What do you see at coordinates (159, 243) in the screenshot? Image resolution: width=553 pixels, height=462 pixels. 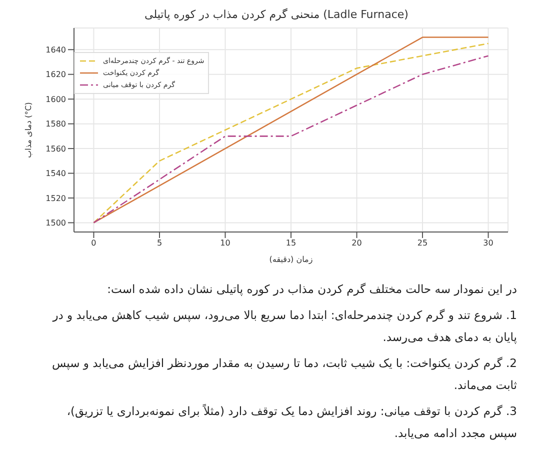 I see `x-tick-label: 5` at bounding box center [159, 243].